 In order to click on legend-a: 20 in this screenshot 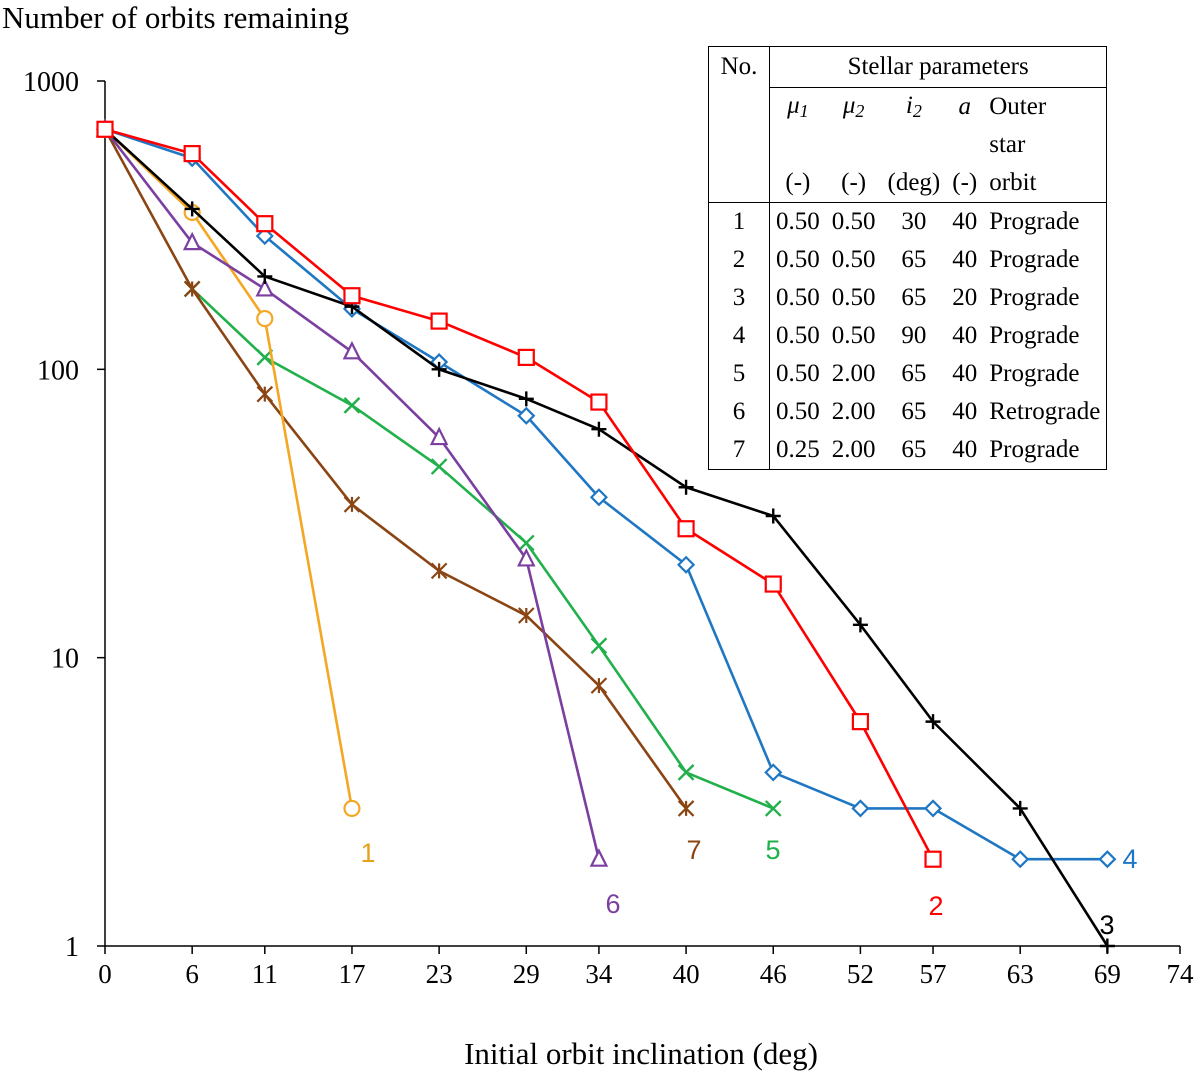, I will do `click(965, 297)`.